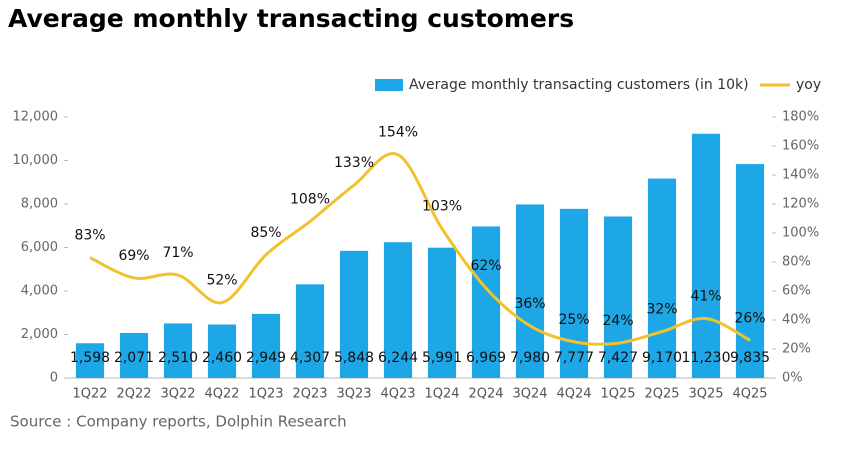 The width and height of the screenshot is (850, 454). Describe the element at coordinates (89, 236) in the screenshot. I see `yoy-value-label: 83%` at that location.